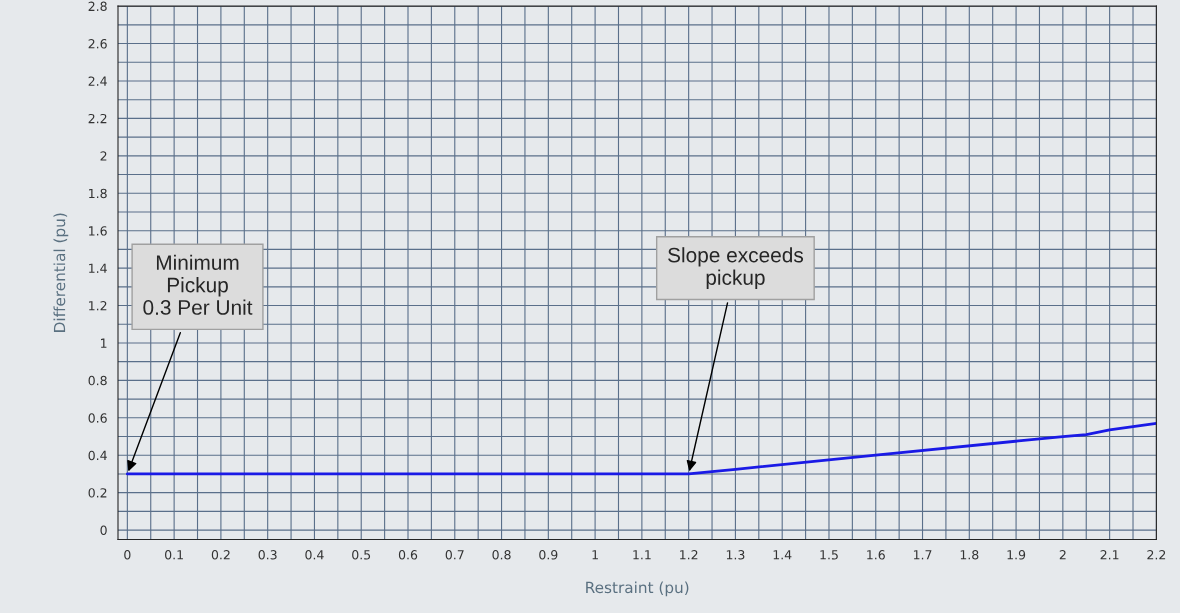  I want to click on x-tick-label: 1, so click(595, 555).